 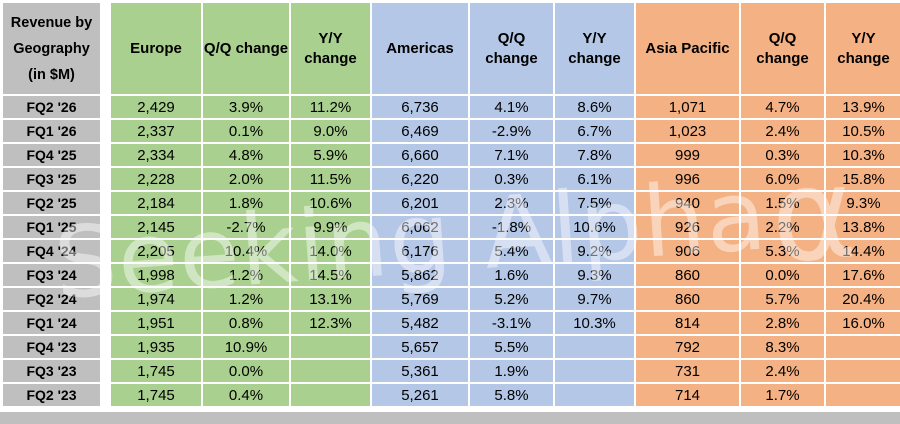 What do you see at coordinates (687, 48) in the screenshot?
I see `col-header-asia-pacific: Asia Pacific` at bounding box center [687, 48].